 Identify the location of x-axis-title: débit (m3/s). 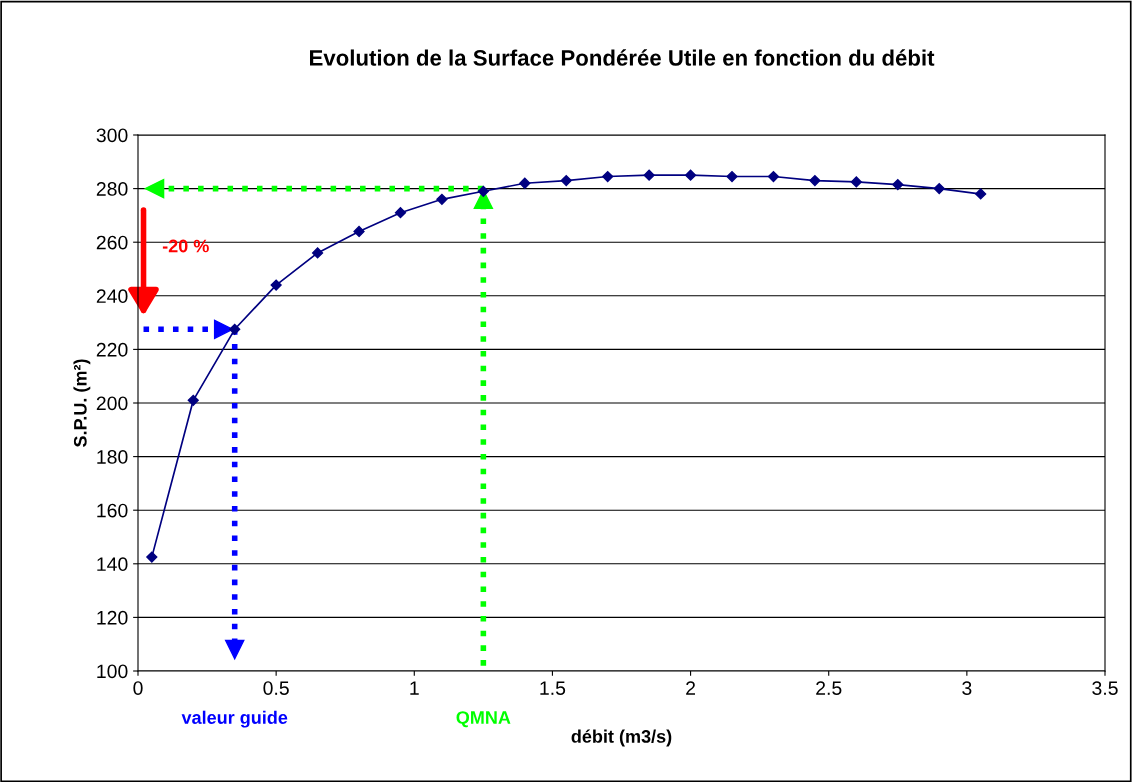
(621, 738).